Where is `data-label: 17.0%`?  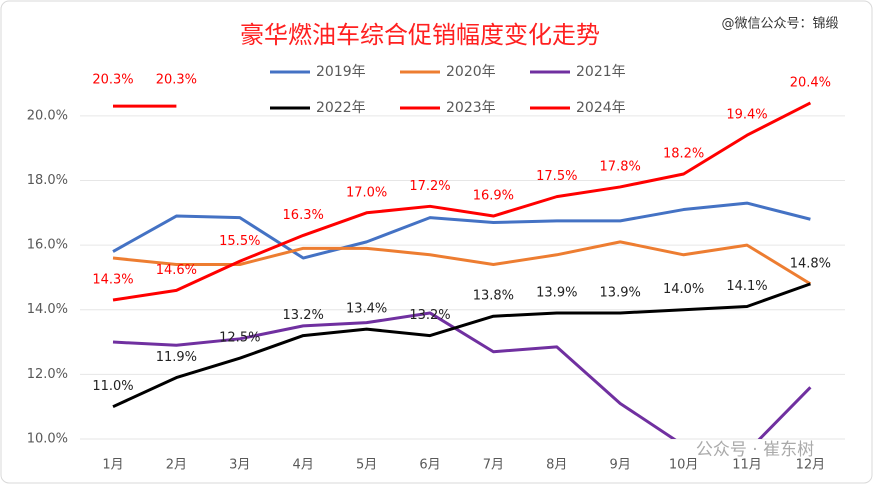 data-label: 17.0% is located at coordinates (366, 192).